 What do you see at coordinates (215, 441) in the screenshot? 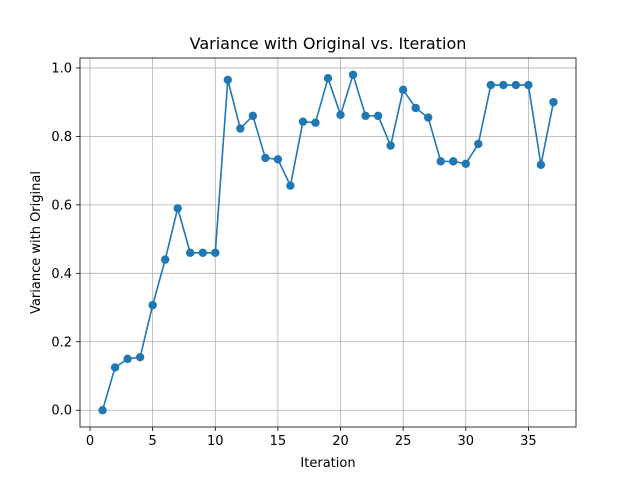
I see `x-tick-label: 10` at bounding box center [215, 441].